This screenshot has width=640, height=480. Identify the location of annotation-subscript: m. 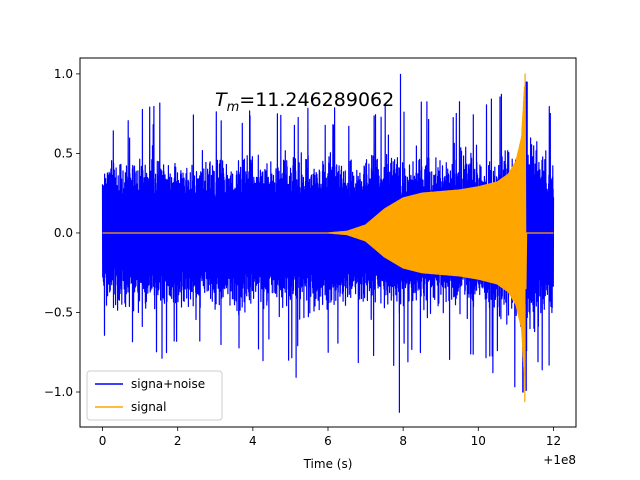
(233, 107).